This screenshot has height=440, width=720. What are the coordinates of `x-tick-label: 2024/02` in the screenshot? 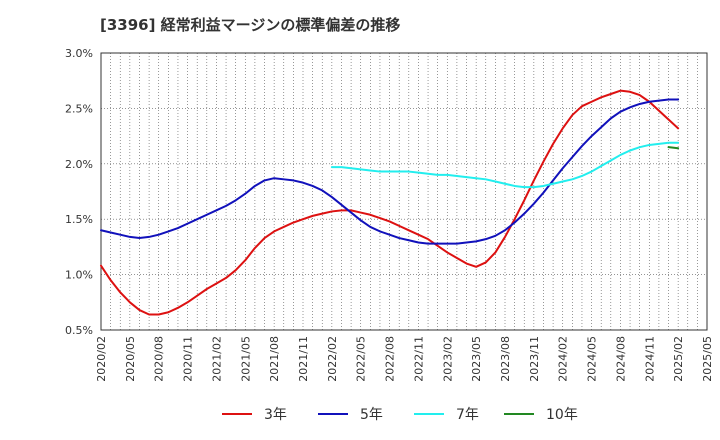 It's located at (563, 359).